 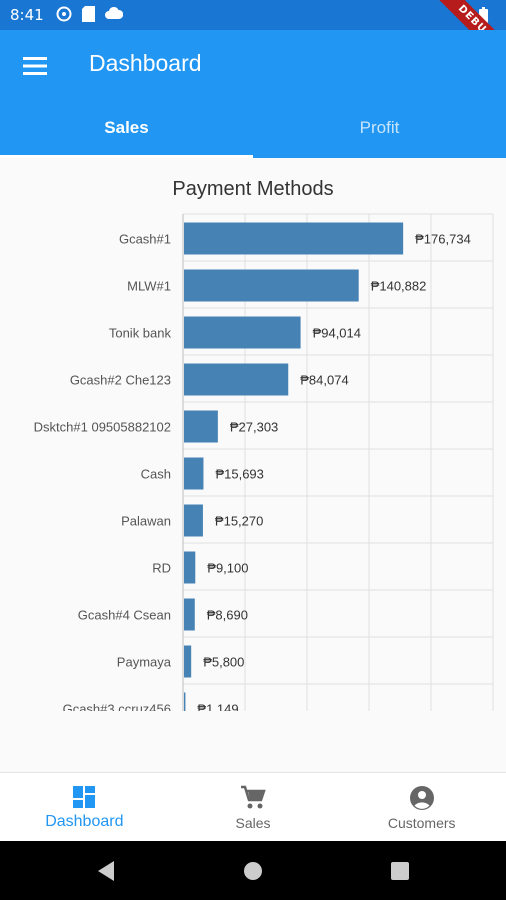 What do you see at coordinates (126, 130) in the screenshot?
I see `tab-sales: Sales` at bounding box center [126, 130].